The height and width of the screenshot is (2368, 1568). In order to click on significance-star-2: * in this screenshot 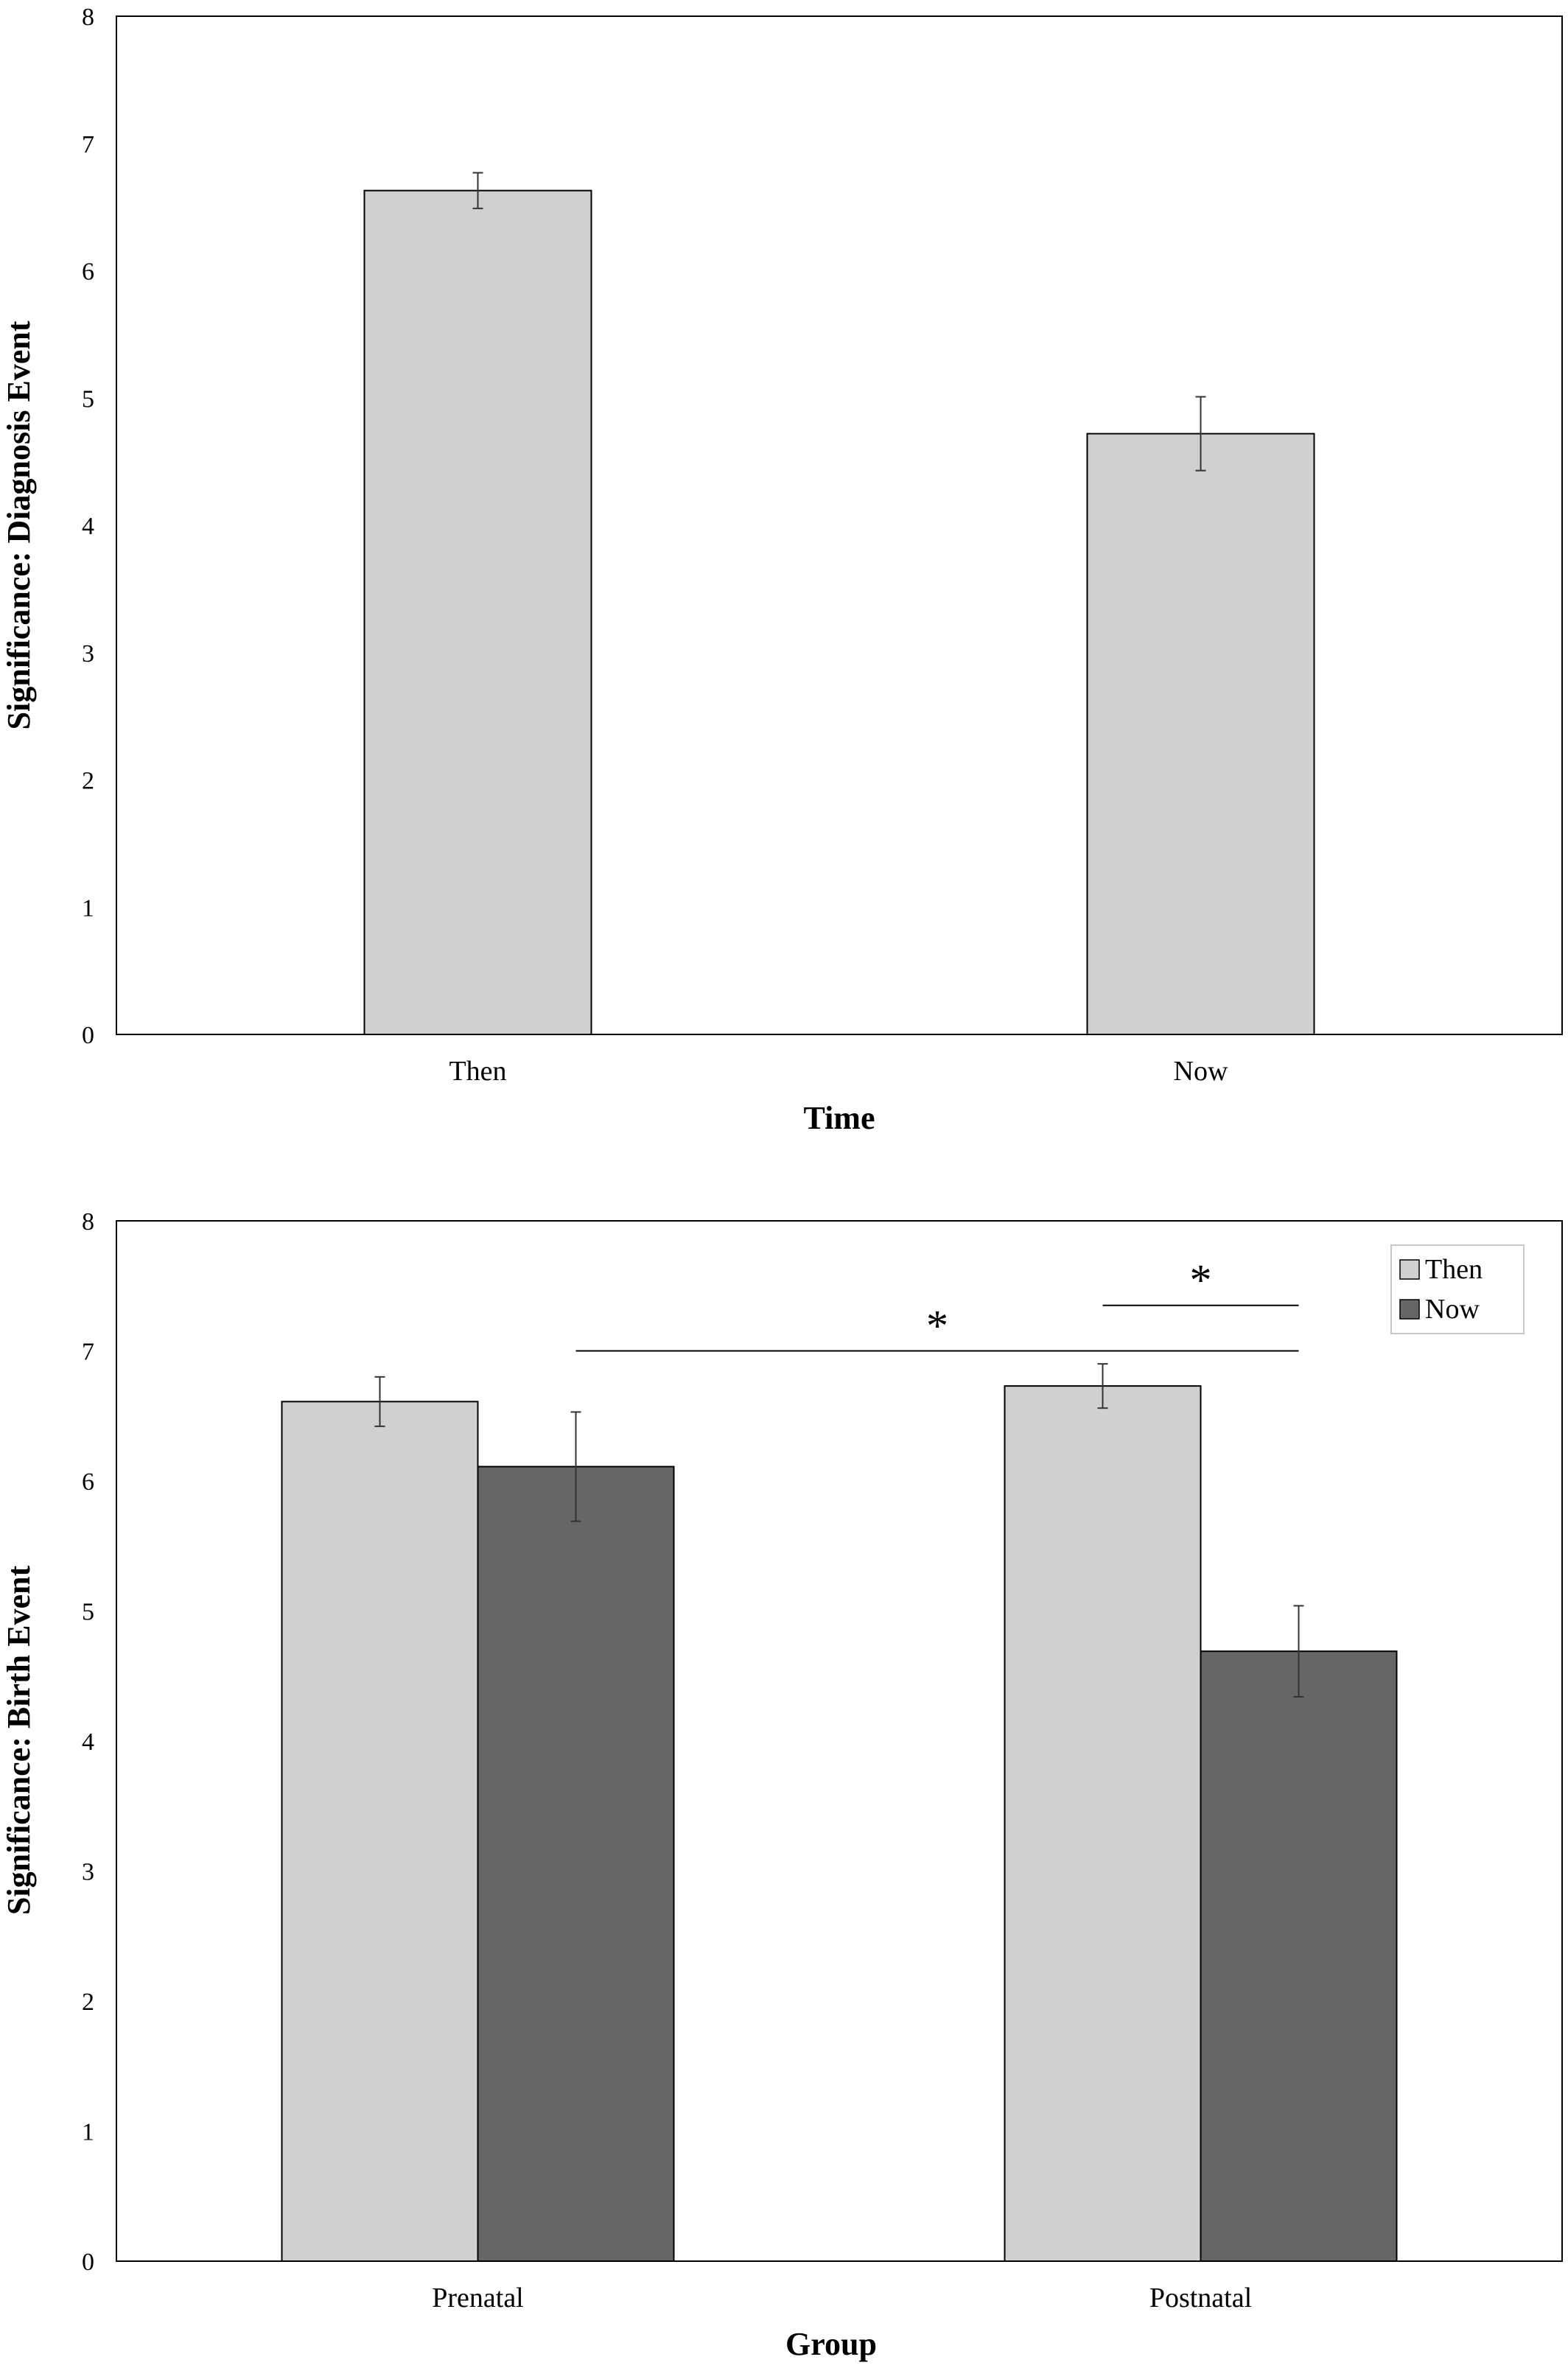, I will do `click(1201, 1280)`.